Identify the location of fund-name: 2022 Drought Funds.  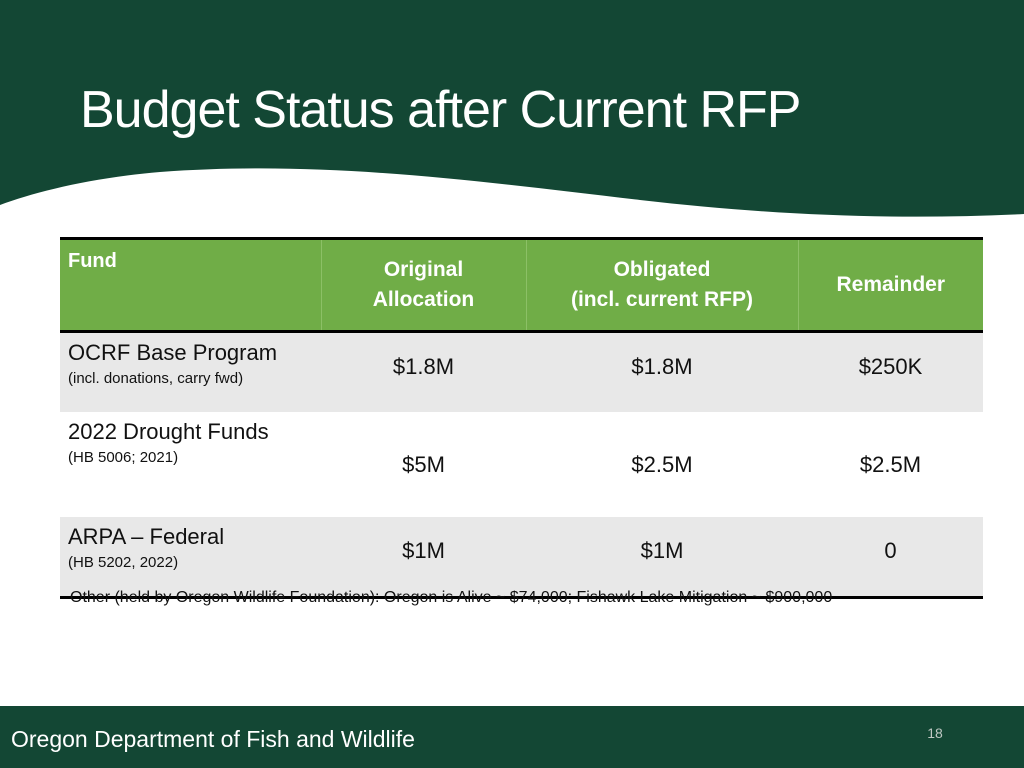
(168, 431).